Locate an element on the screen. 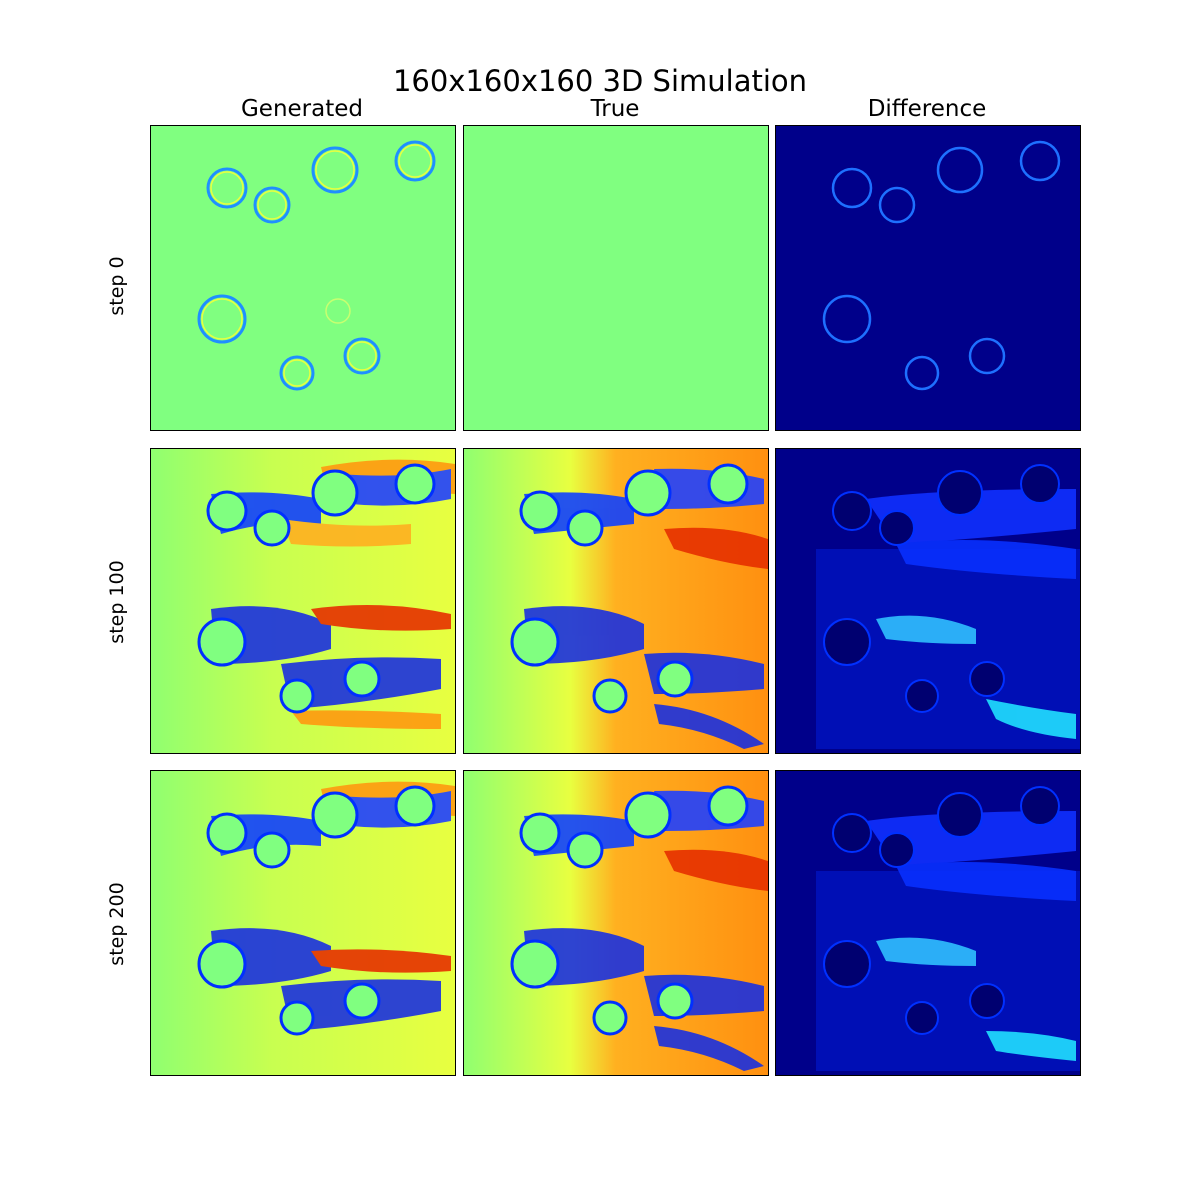  row-header-step-200: step 200 is located at coordinates (117, 924).